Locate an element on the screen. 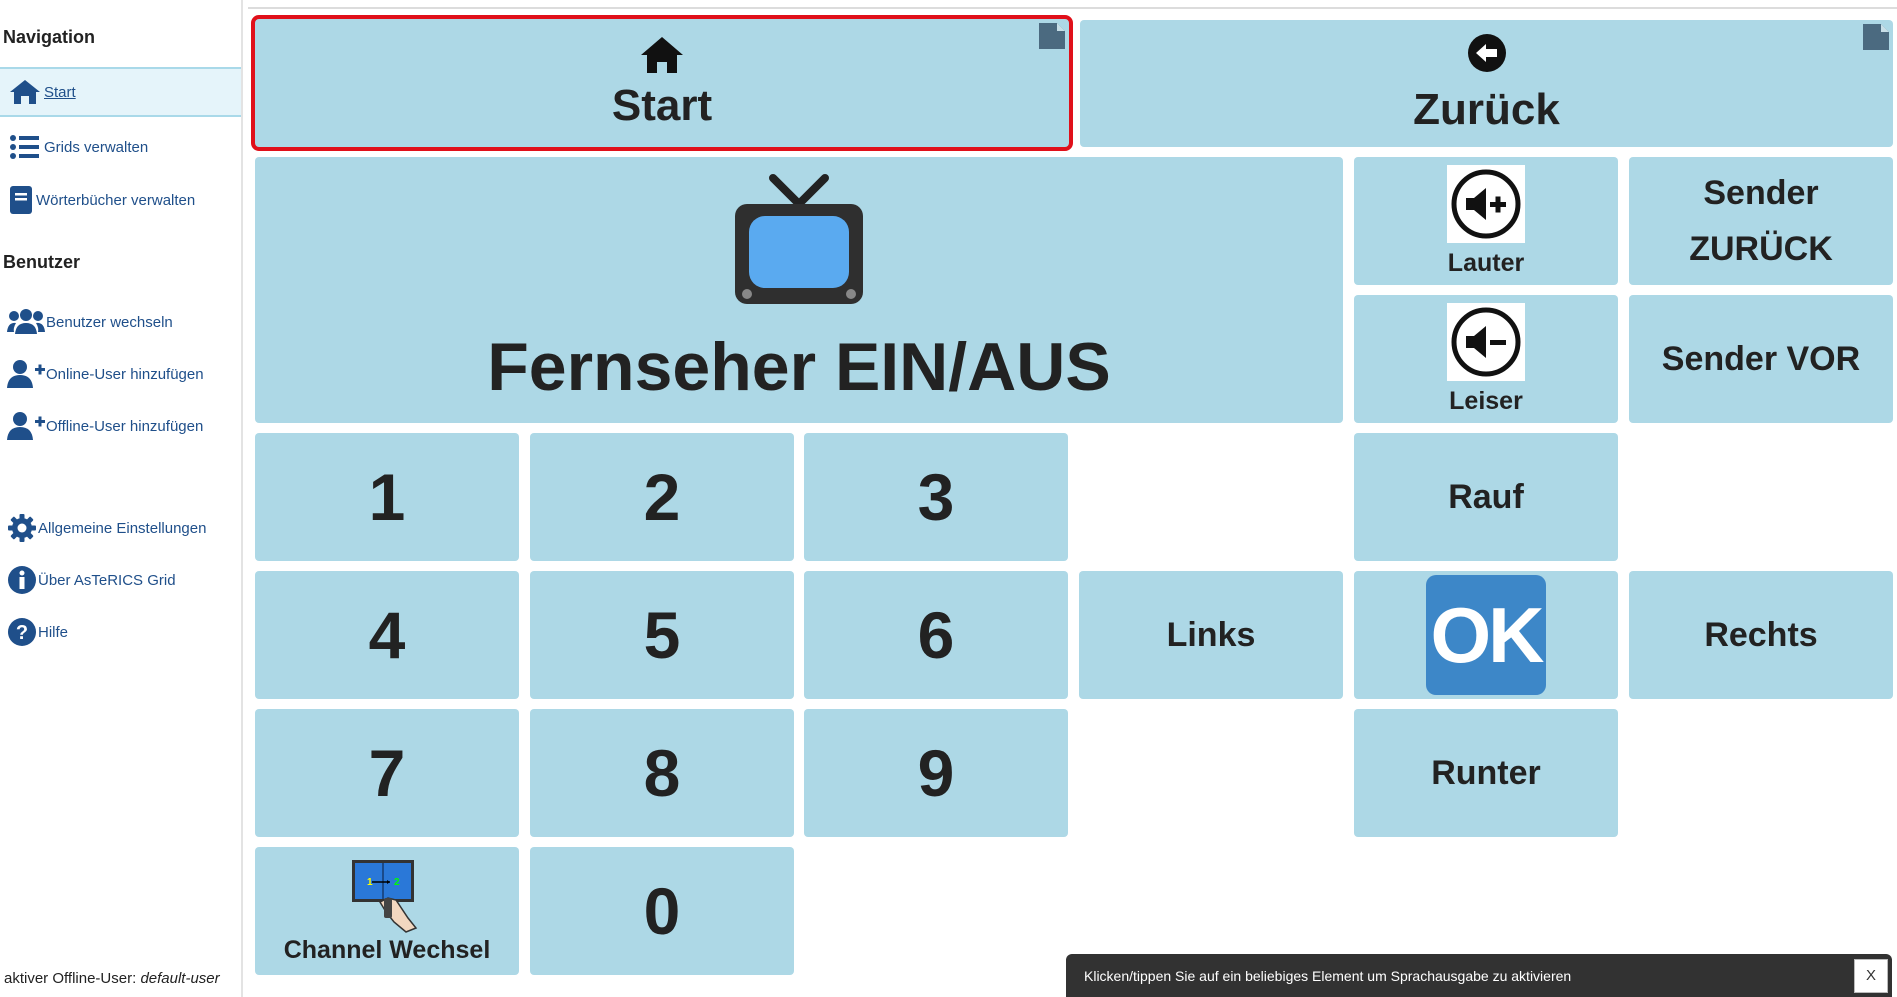 The image size is (1897, 997). number-3-button: 3 is located at coordinates (936, 497).